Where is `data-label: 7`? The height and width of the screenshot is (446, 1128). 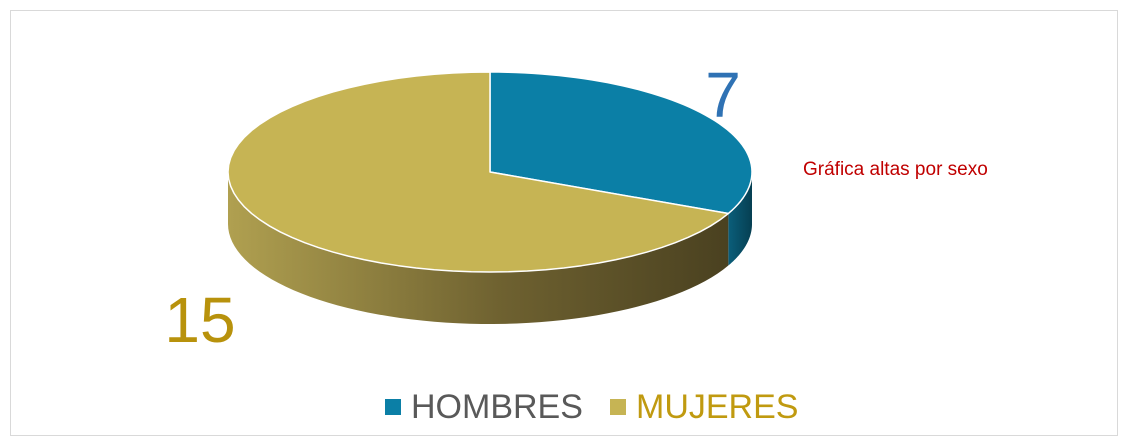 data-label: 7 is located at coordinates (723, 95).